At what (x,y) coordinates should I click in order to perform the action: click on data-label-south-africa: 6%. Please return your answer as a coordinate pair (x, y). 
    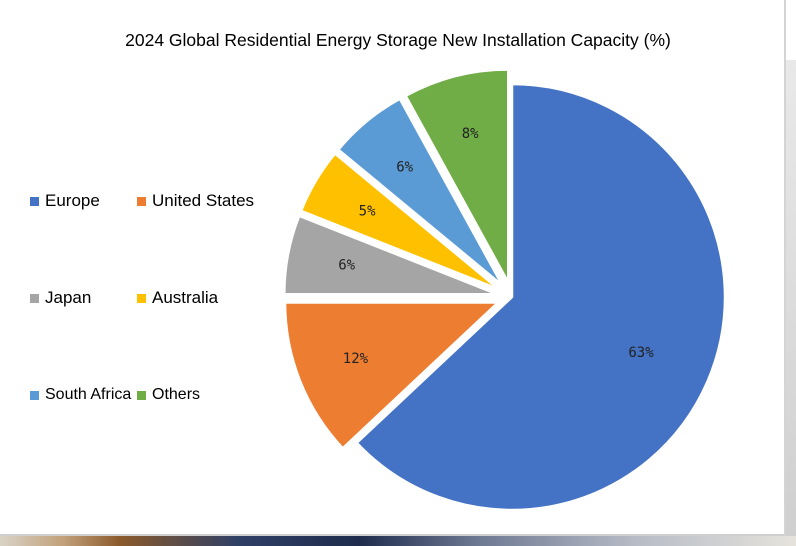
    Looking at the image, I should click on (404, 167).